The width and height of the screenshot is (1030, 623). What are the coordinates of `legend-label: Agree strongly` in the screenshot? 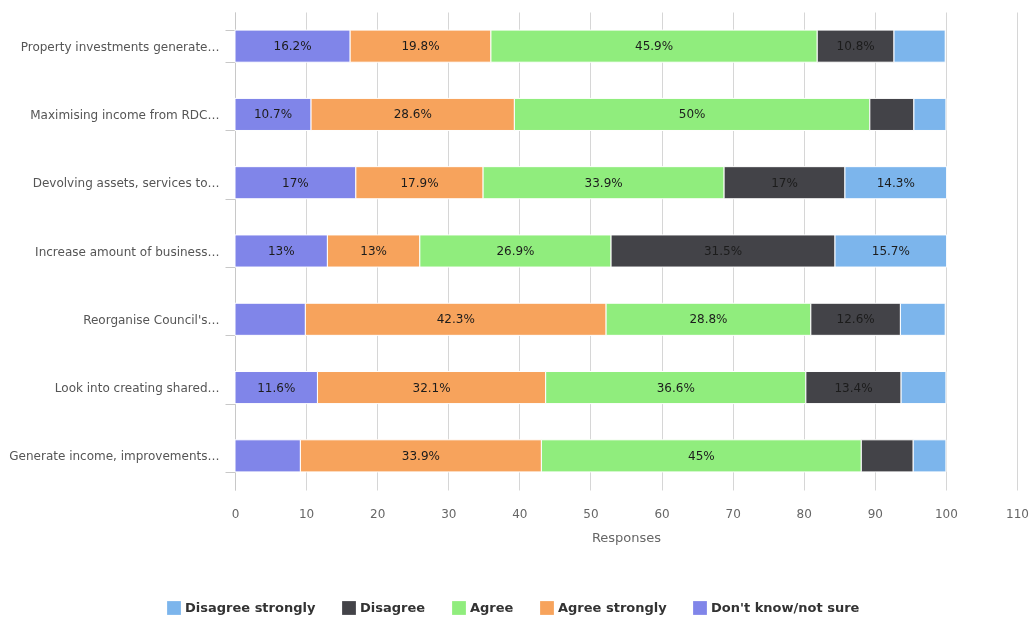 It's located at (613, 607).